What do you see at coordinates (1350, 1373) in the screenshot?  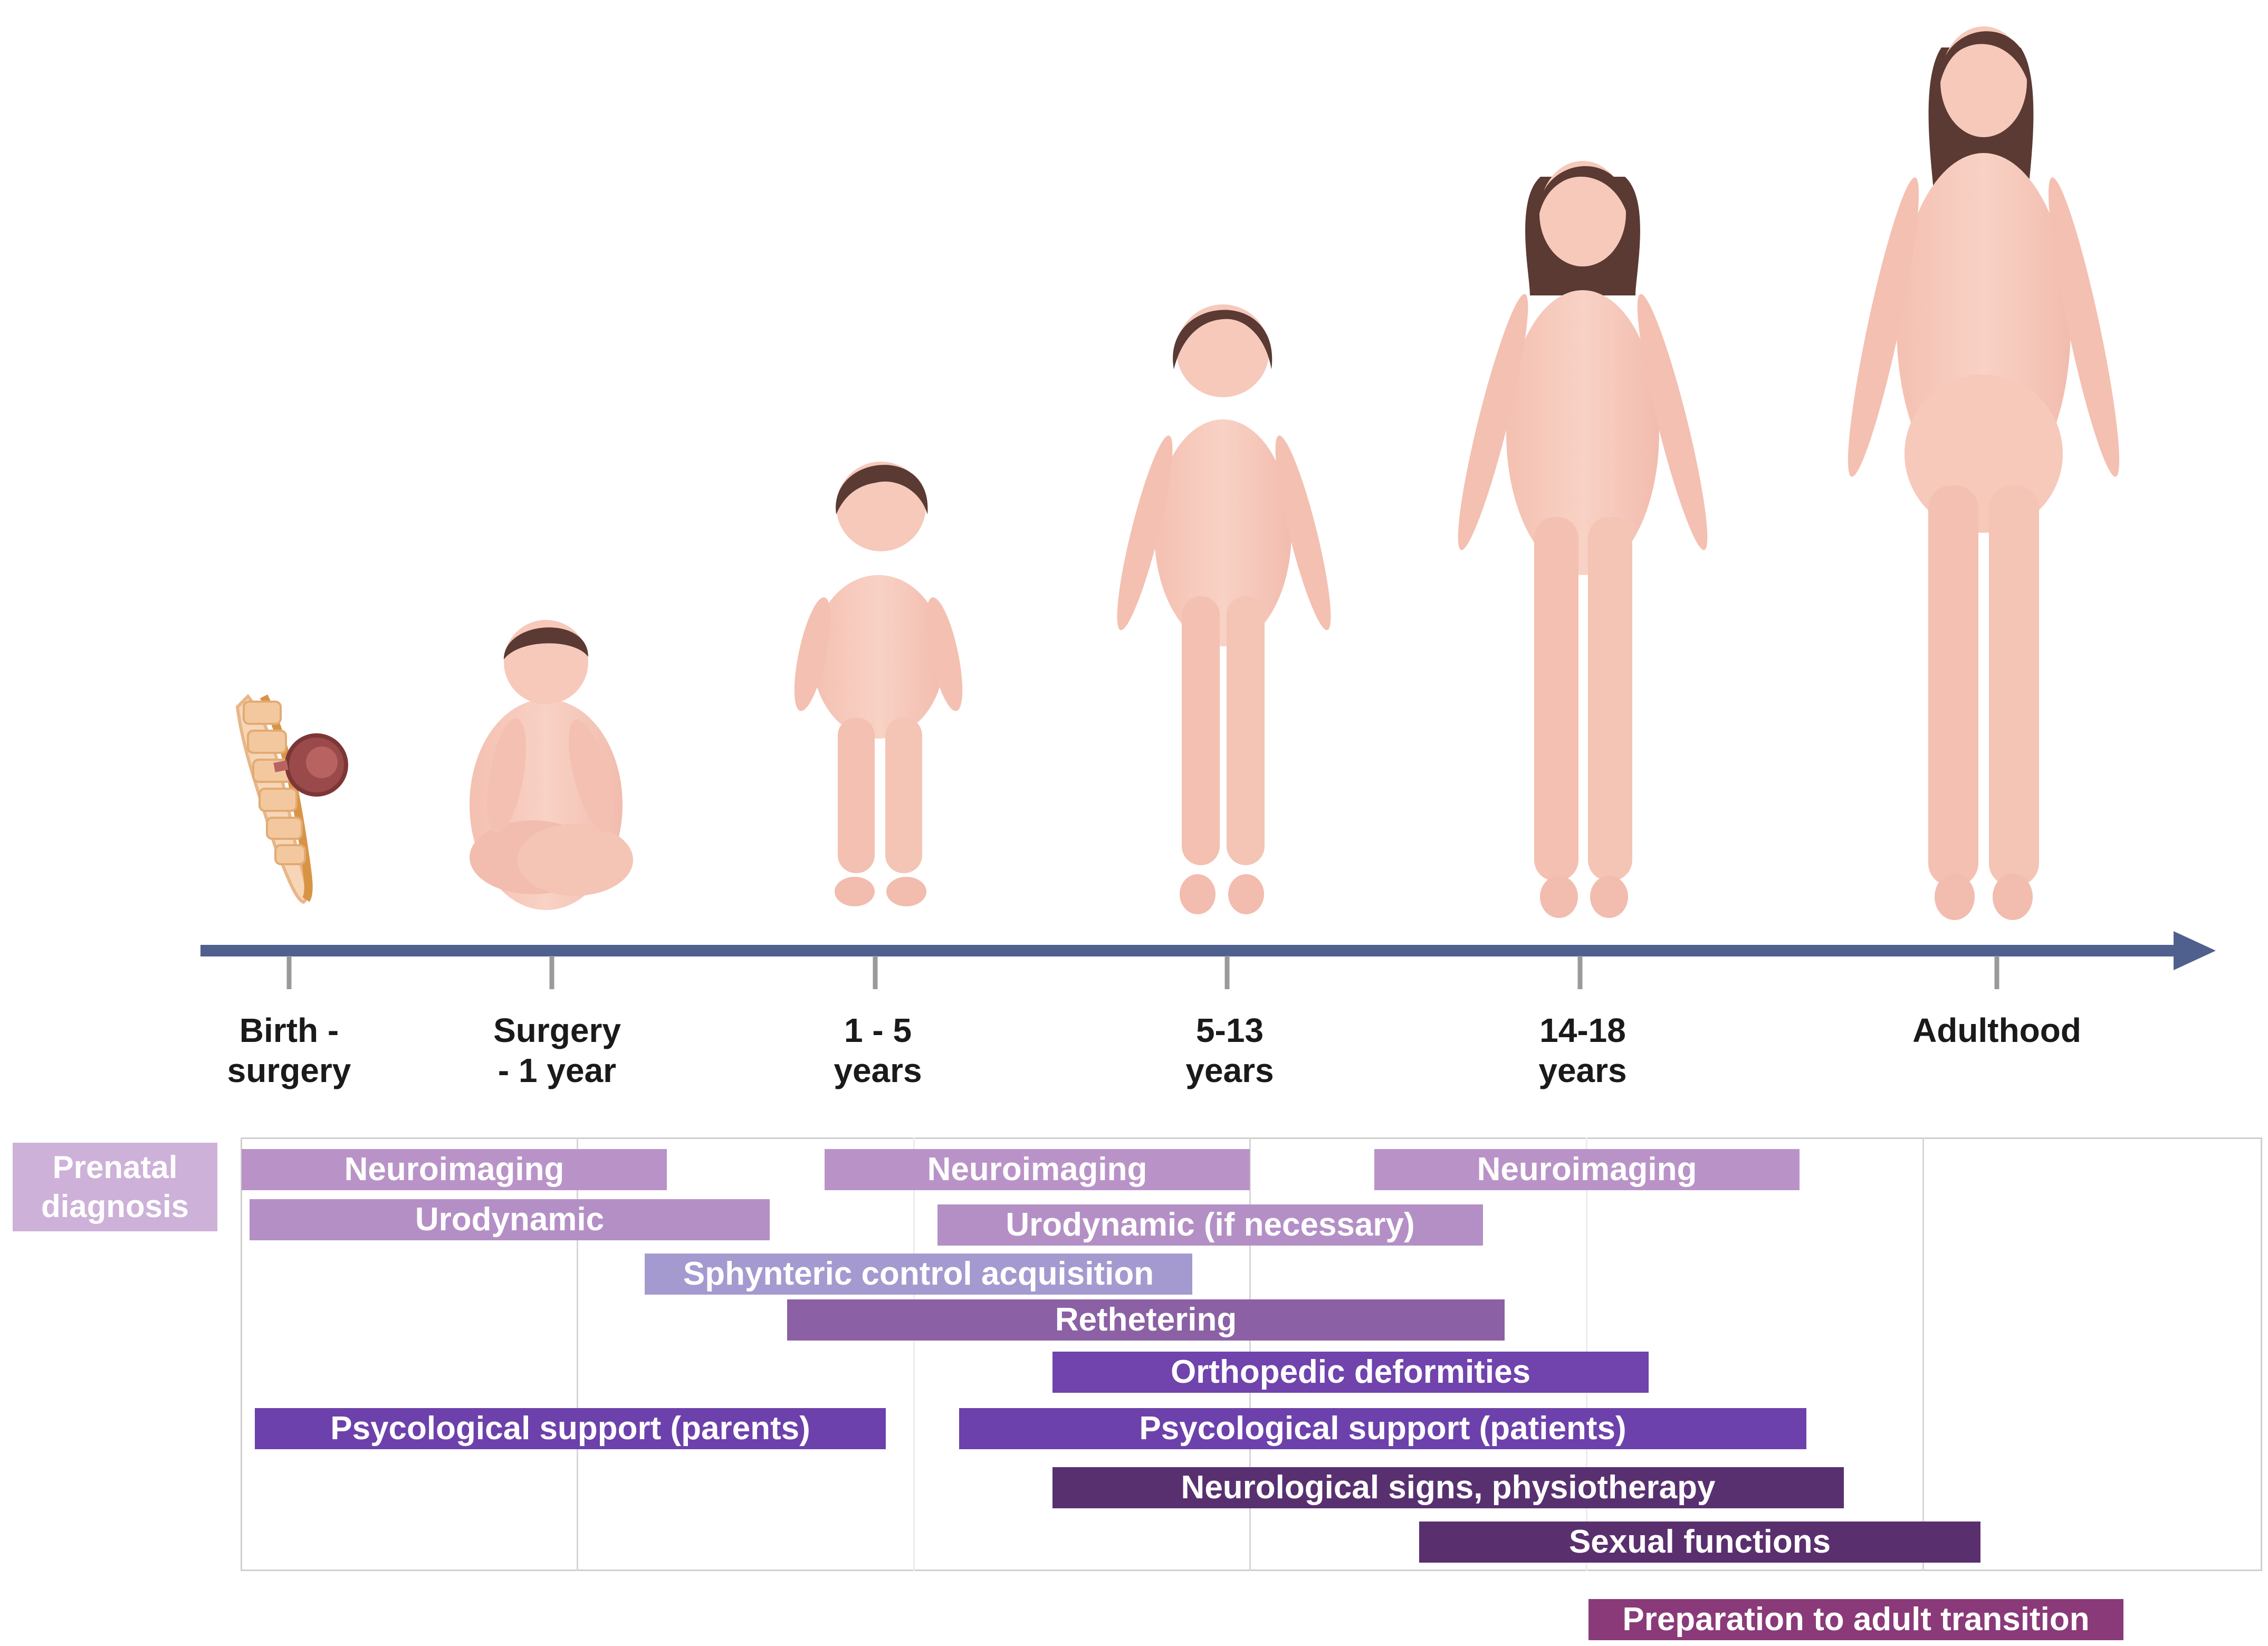 I see `bar-orthopedic-deformities: Orthopedic deformities` at bounding box center [1350, 1373].